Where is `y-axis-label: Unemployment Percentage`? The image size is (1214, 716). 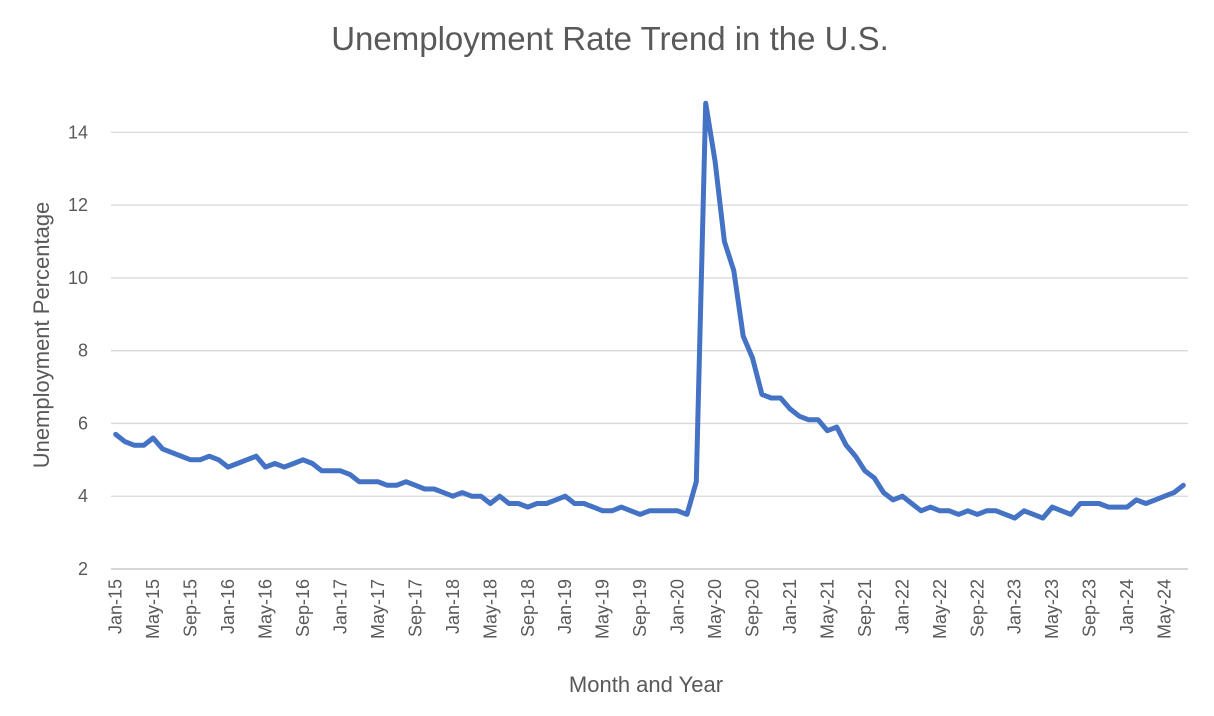
y-axis-label: Unemployment Percentage is located at coordinates (41, 335).